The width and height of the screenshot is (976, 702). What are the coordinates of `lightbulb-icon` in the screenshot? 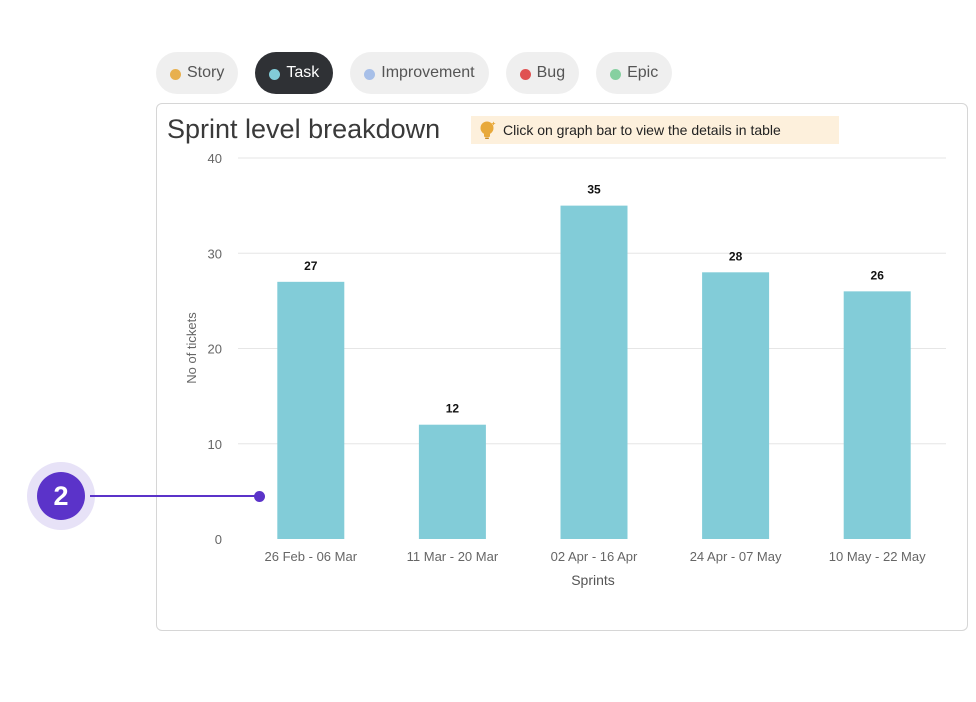 It's located at (488, 130).